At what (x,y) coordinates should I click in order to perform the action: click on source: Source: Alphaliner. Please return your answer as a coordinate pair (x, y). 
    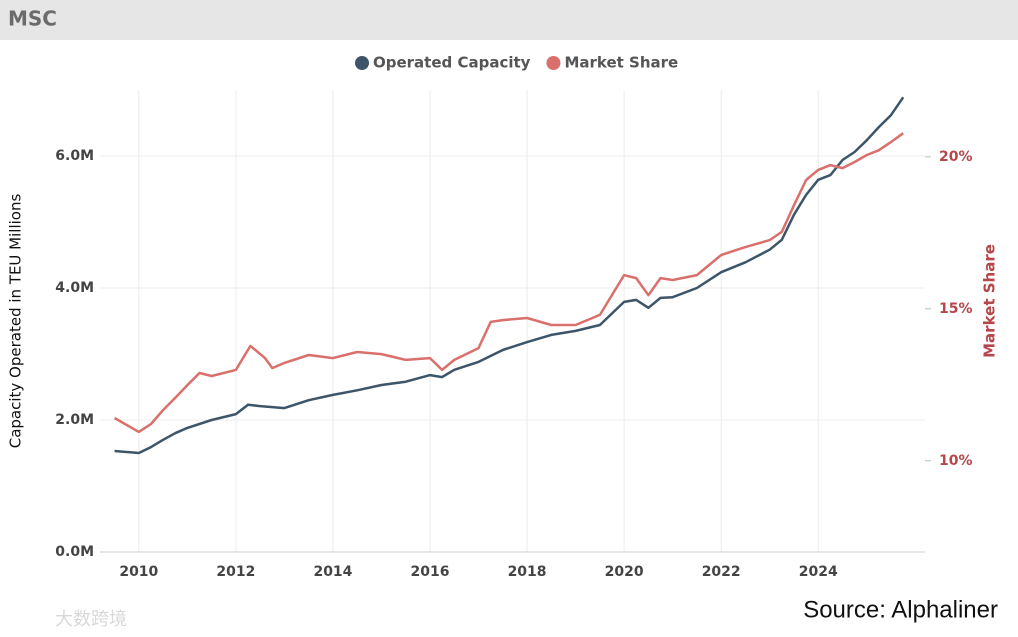
    Looking at the image, I should click on (900, 609).